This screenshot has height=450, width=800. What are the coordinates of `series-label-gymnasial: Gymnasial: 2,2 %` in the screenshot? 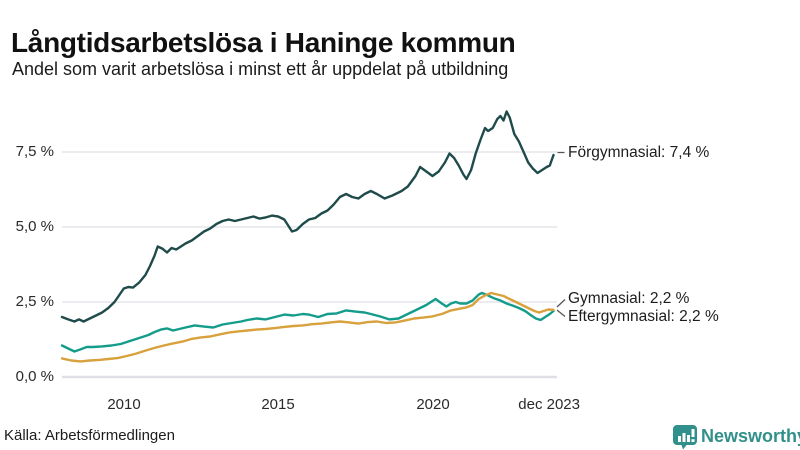 It's located at (629, 298).